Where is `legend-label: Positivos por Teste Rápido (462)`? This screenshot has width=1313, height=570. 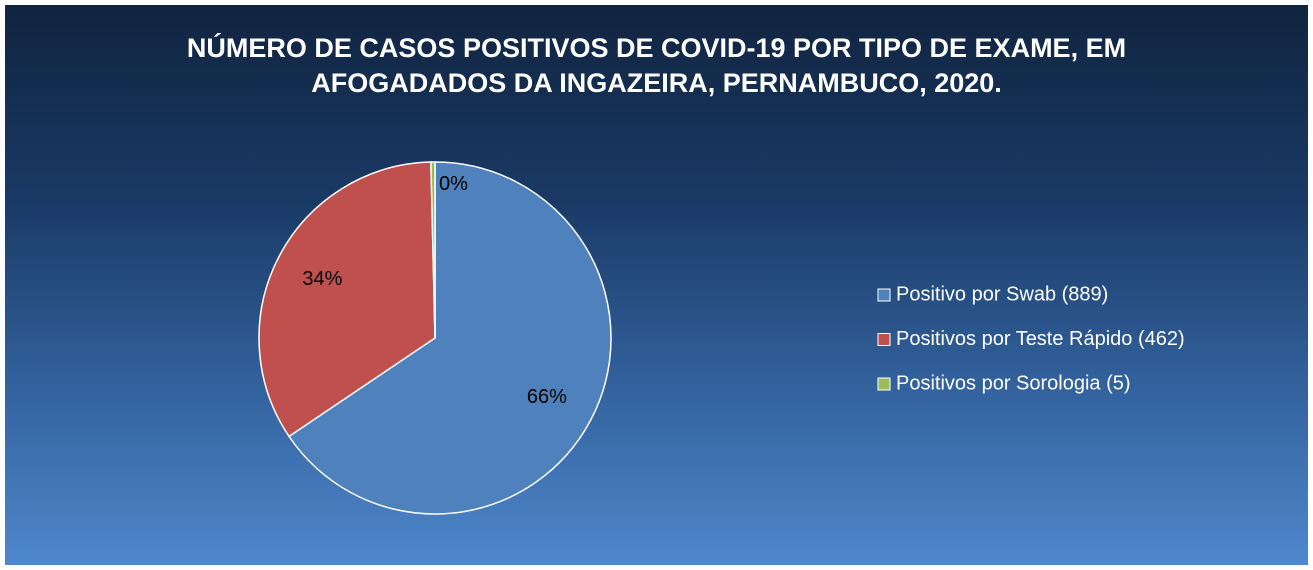
legend-label: Positivos por Teste Rápido (462) is located at coordinates (1040, 339).